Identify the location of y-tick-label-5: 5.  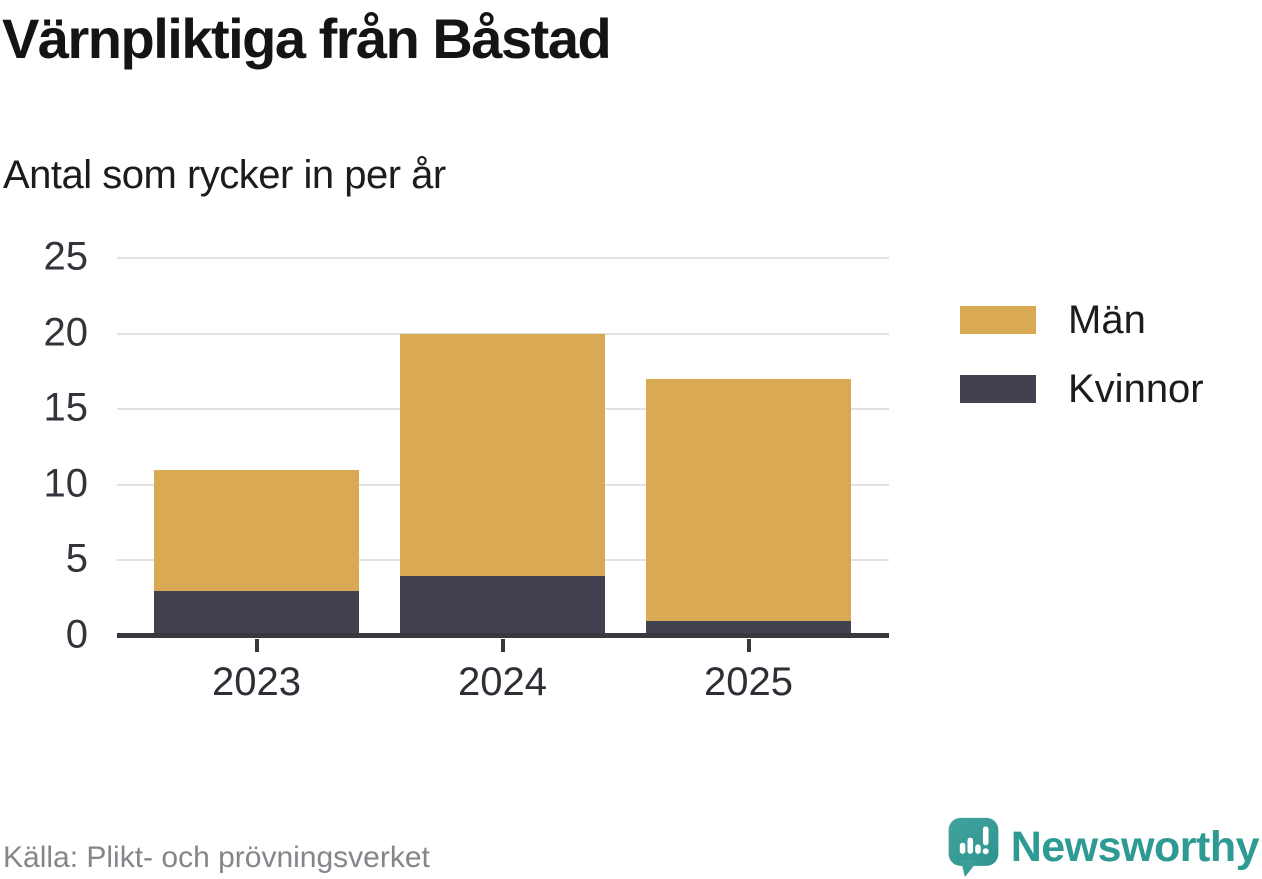
(76, 558).